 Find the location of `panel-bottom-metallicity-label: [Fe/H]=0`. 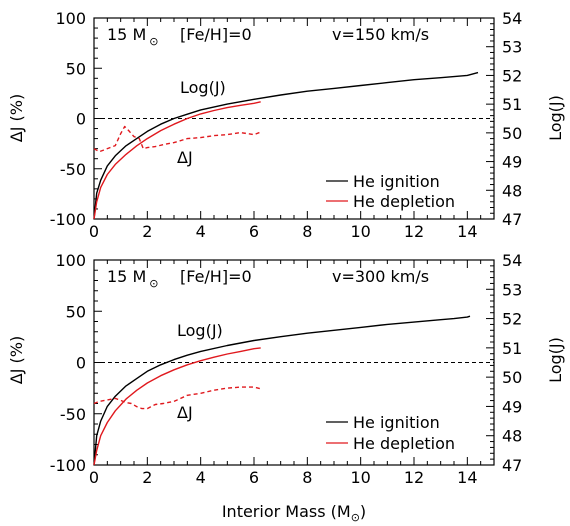

panel-bottom-metallicity-label: [Fe/H]=0 is located at coordinates (216, 276).